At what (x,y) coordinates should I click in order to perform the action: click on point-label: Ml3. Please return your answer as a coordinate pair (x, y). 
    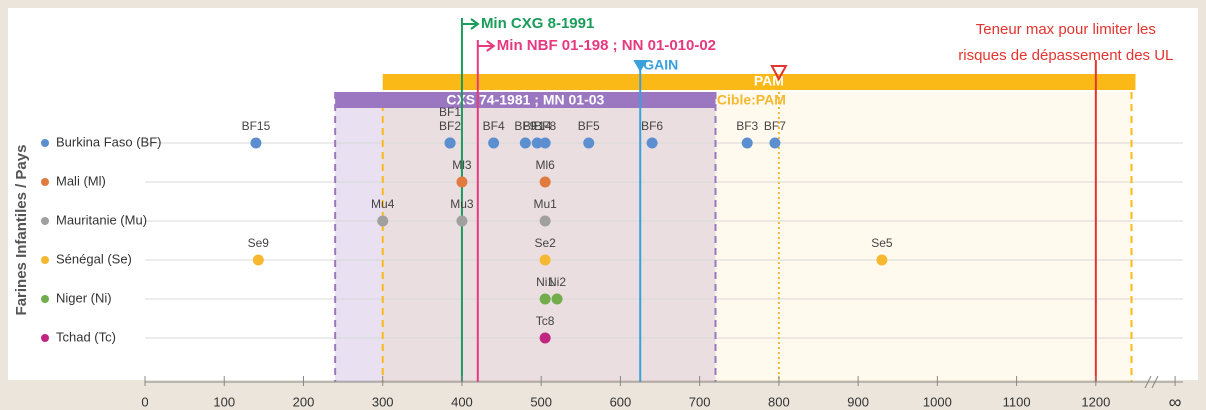
    Looking at the image, I should click on (462, 165).